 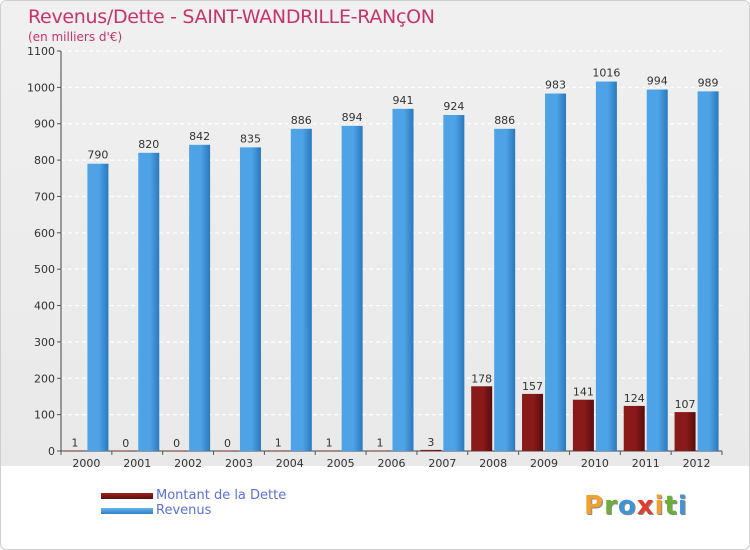 I want to click on data-label-revenus: 790, so click(x=97, y=155).